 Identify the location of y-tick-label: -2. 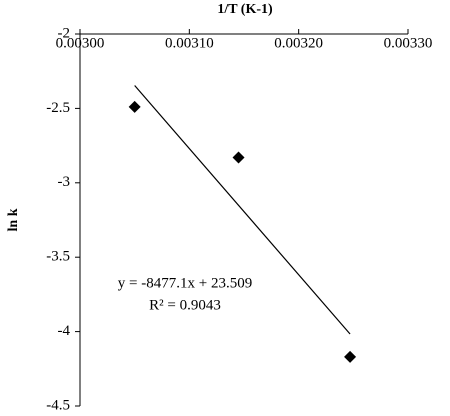
(64, 33).